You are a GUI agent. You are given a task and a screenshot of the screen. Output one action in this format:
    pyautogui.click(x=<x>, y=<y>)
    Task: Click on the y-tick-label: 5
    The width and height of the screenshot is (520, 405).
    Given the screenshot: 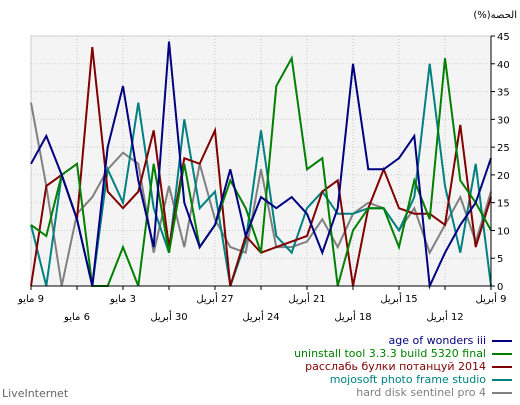 What is the action you would take?
    pyautogui.click(x=500, y=259)
    